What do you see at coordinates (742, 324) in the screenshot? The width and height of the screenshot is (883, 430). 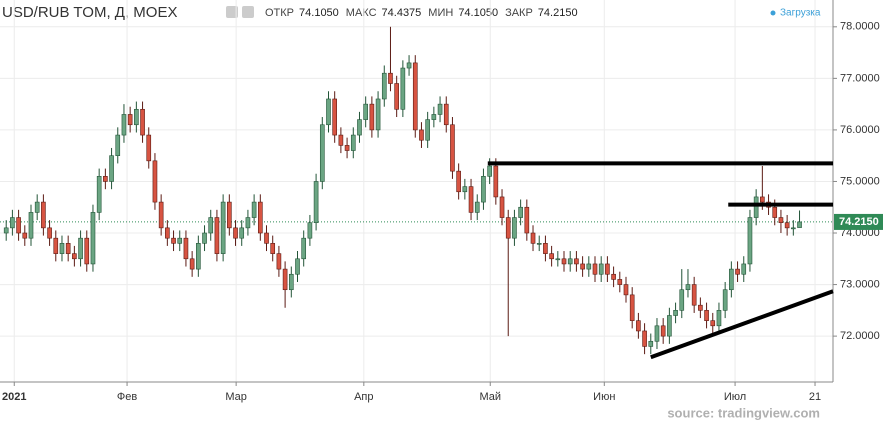 I see `trend-line` at bounding box center [742, 324].